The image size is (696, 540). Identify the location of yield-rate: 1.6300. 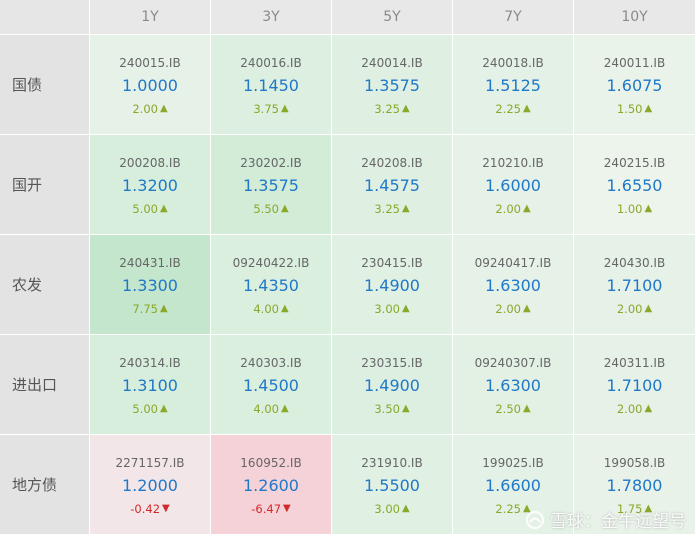
(513, 285).